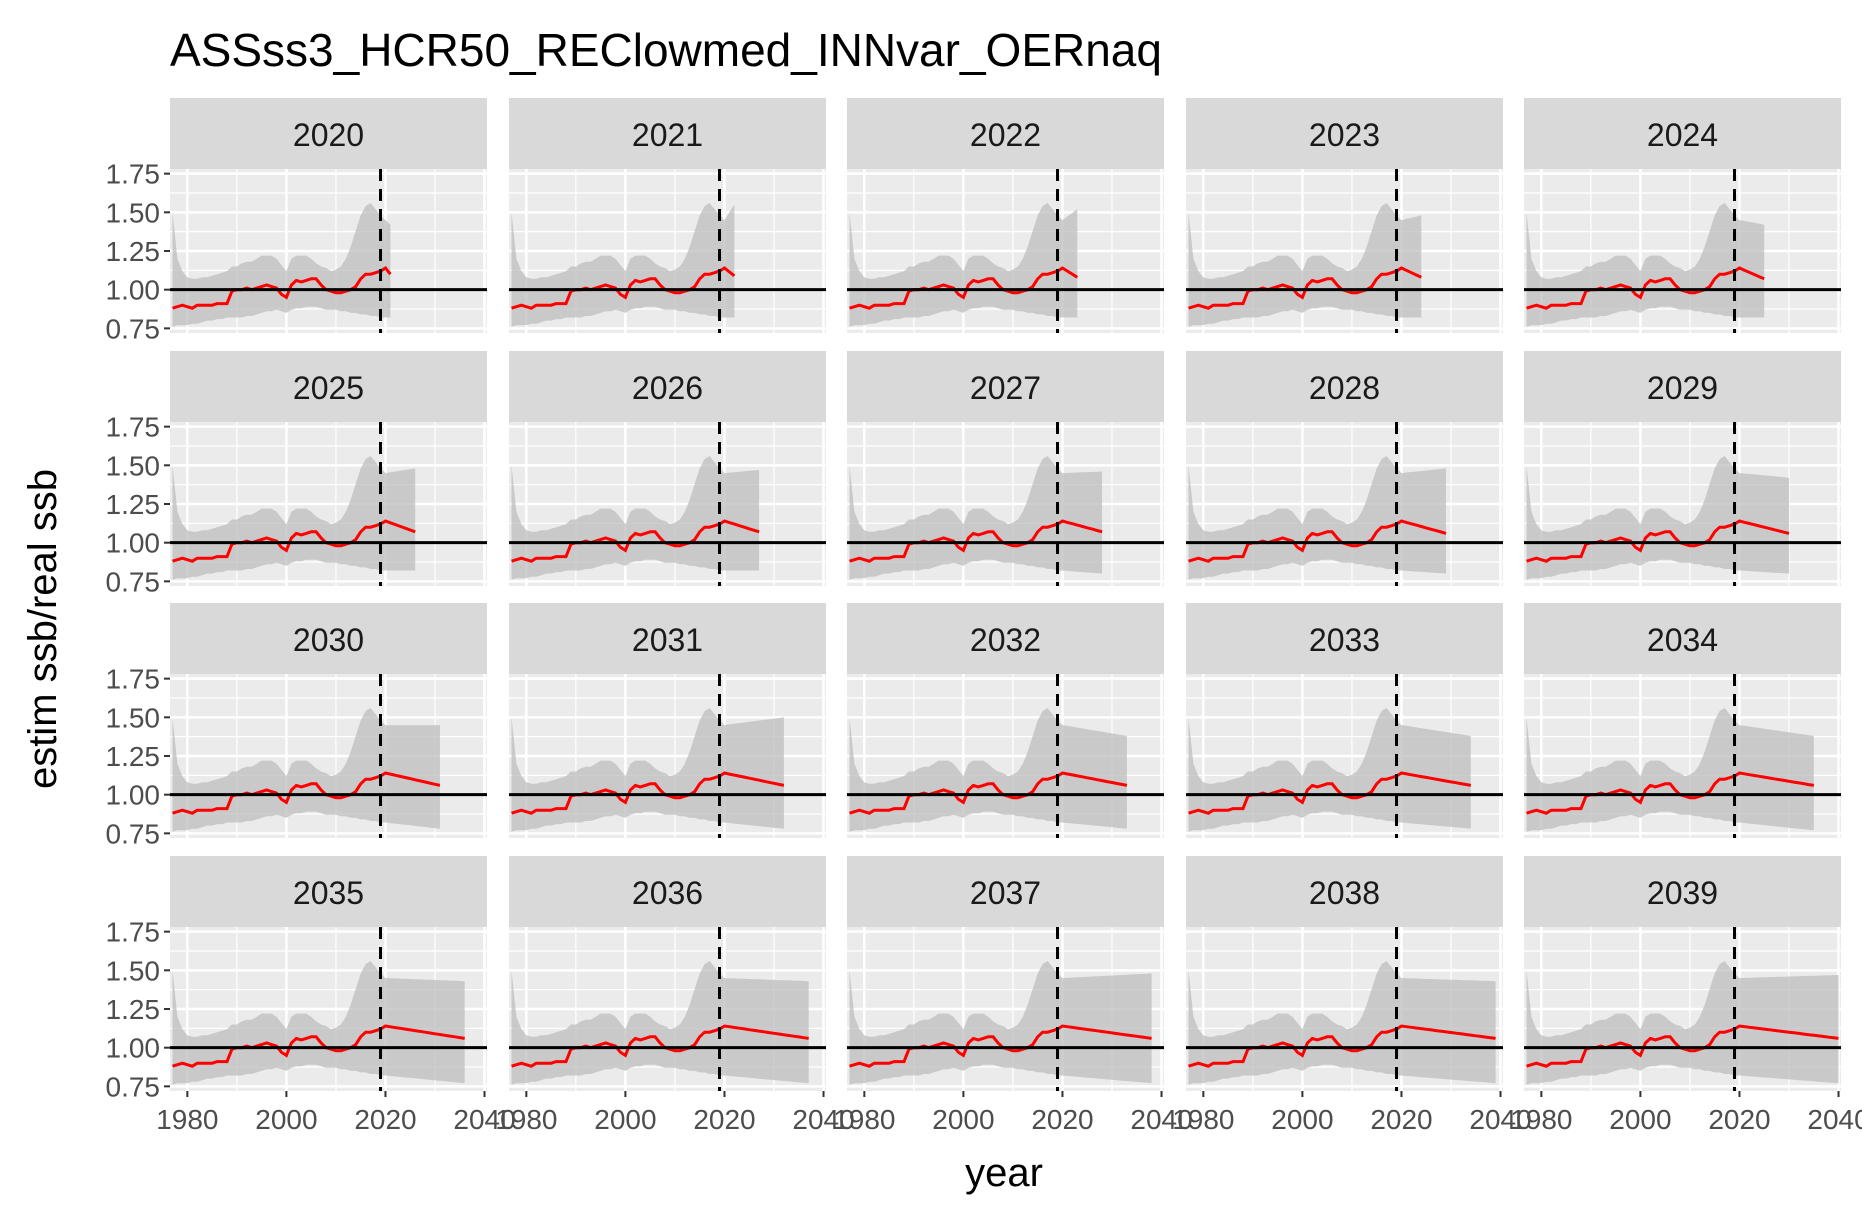 The height and width of the screenshot is (1218, 1862). What do you see at coordinates (1005, 720) in the screenshot?
I see `facet-panel: 2032` at bounding box center [1005, 720].